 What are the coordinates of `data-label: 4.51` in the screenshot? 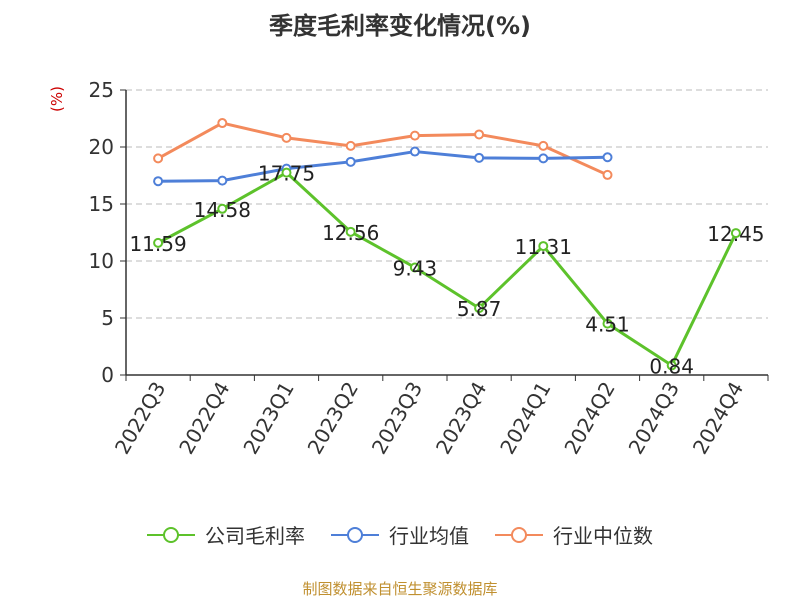 It's located at (607, 325).